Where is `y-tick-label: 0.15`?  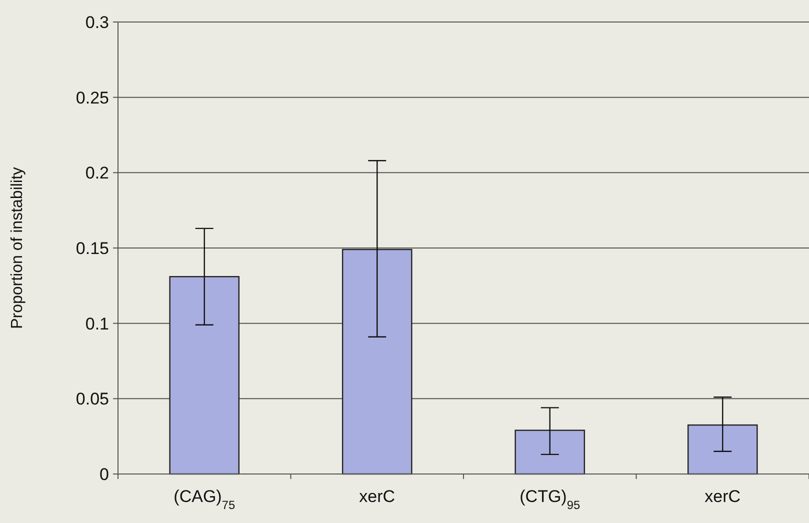 y-tick-label: 0.15 is located at coordinates (92, 248).